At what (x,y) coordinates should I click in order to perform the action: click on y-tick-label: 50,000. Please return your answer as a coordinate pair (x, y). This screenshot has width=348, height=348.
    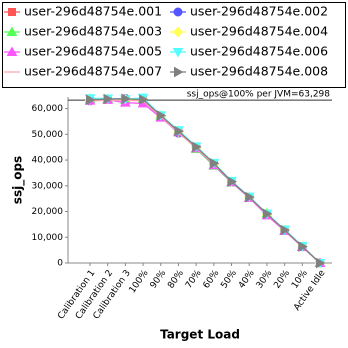
    Looking at the image, I should click on (48, 135).